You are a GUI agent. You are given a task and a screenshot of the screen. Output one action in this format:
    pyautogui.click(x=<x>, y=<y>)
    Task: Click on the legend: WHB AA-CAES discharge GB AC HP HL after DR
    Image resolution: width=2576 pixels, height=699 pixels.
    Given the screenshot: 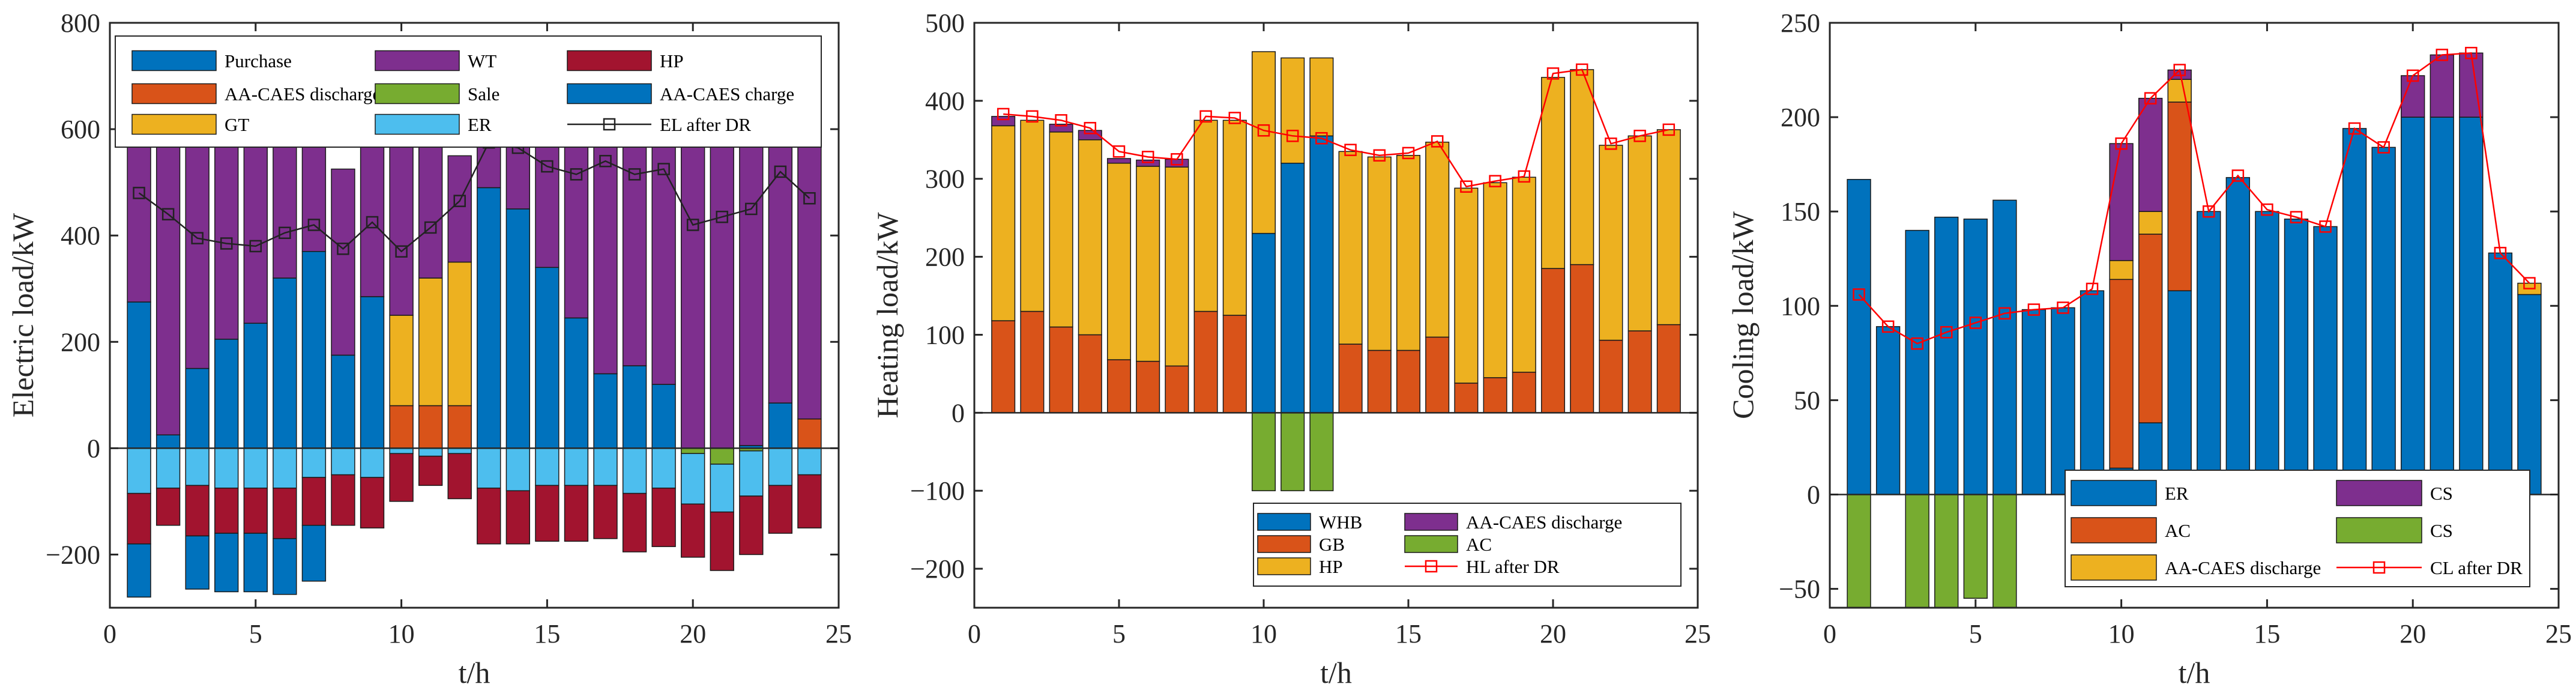 What is the action you would take?
    pyautogui.click(x=1467, y=545)
    